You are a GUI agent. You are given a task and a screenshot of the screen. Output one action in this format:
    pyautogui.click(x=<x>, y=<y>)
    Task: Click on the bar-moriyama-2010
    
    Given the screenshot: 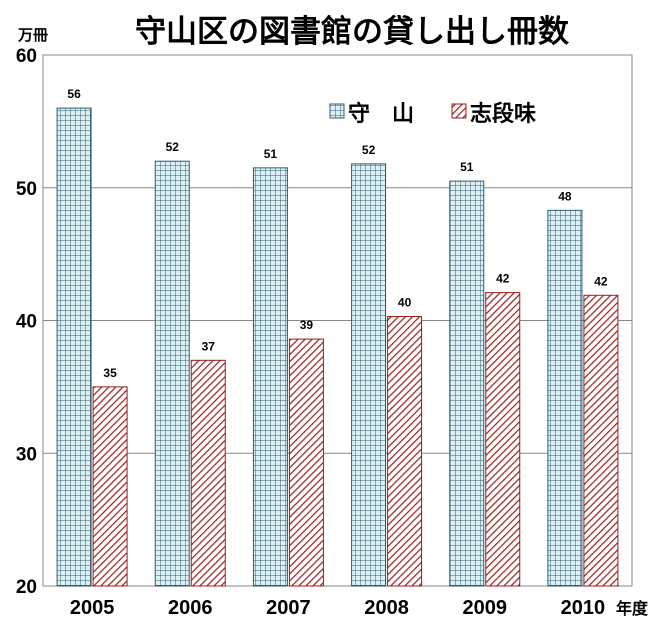 What is the action you would take?
    pyautogui.click(x=565, y=398)
    